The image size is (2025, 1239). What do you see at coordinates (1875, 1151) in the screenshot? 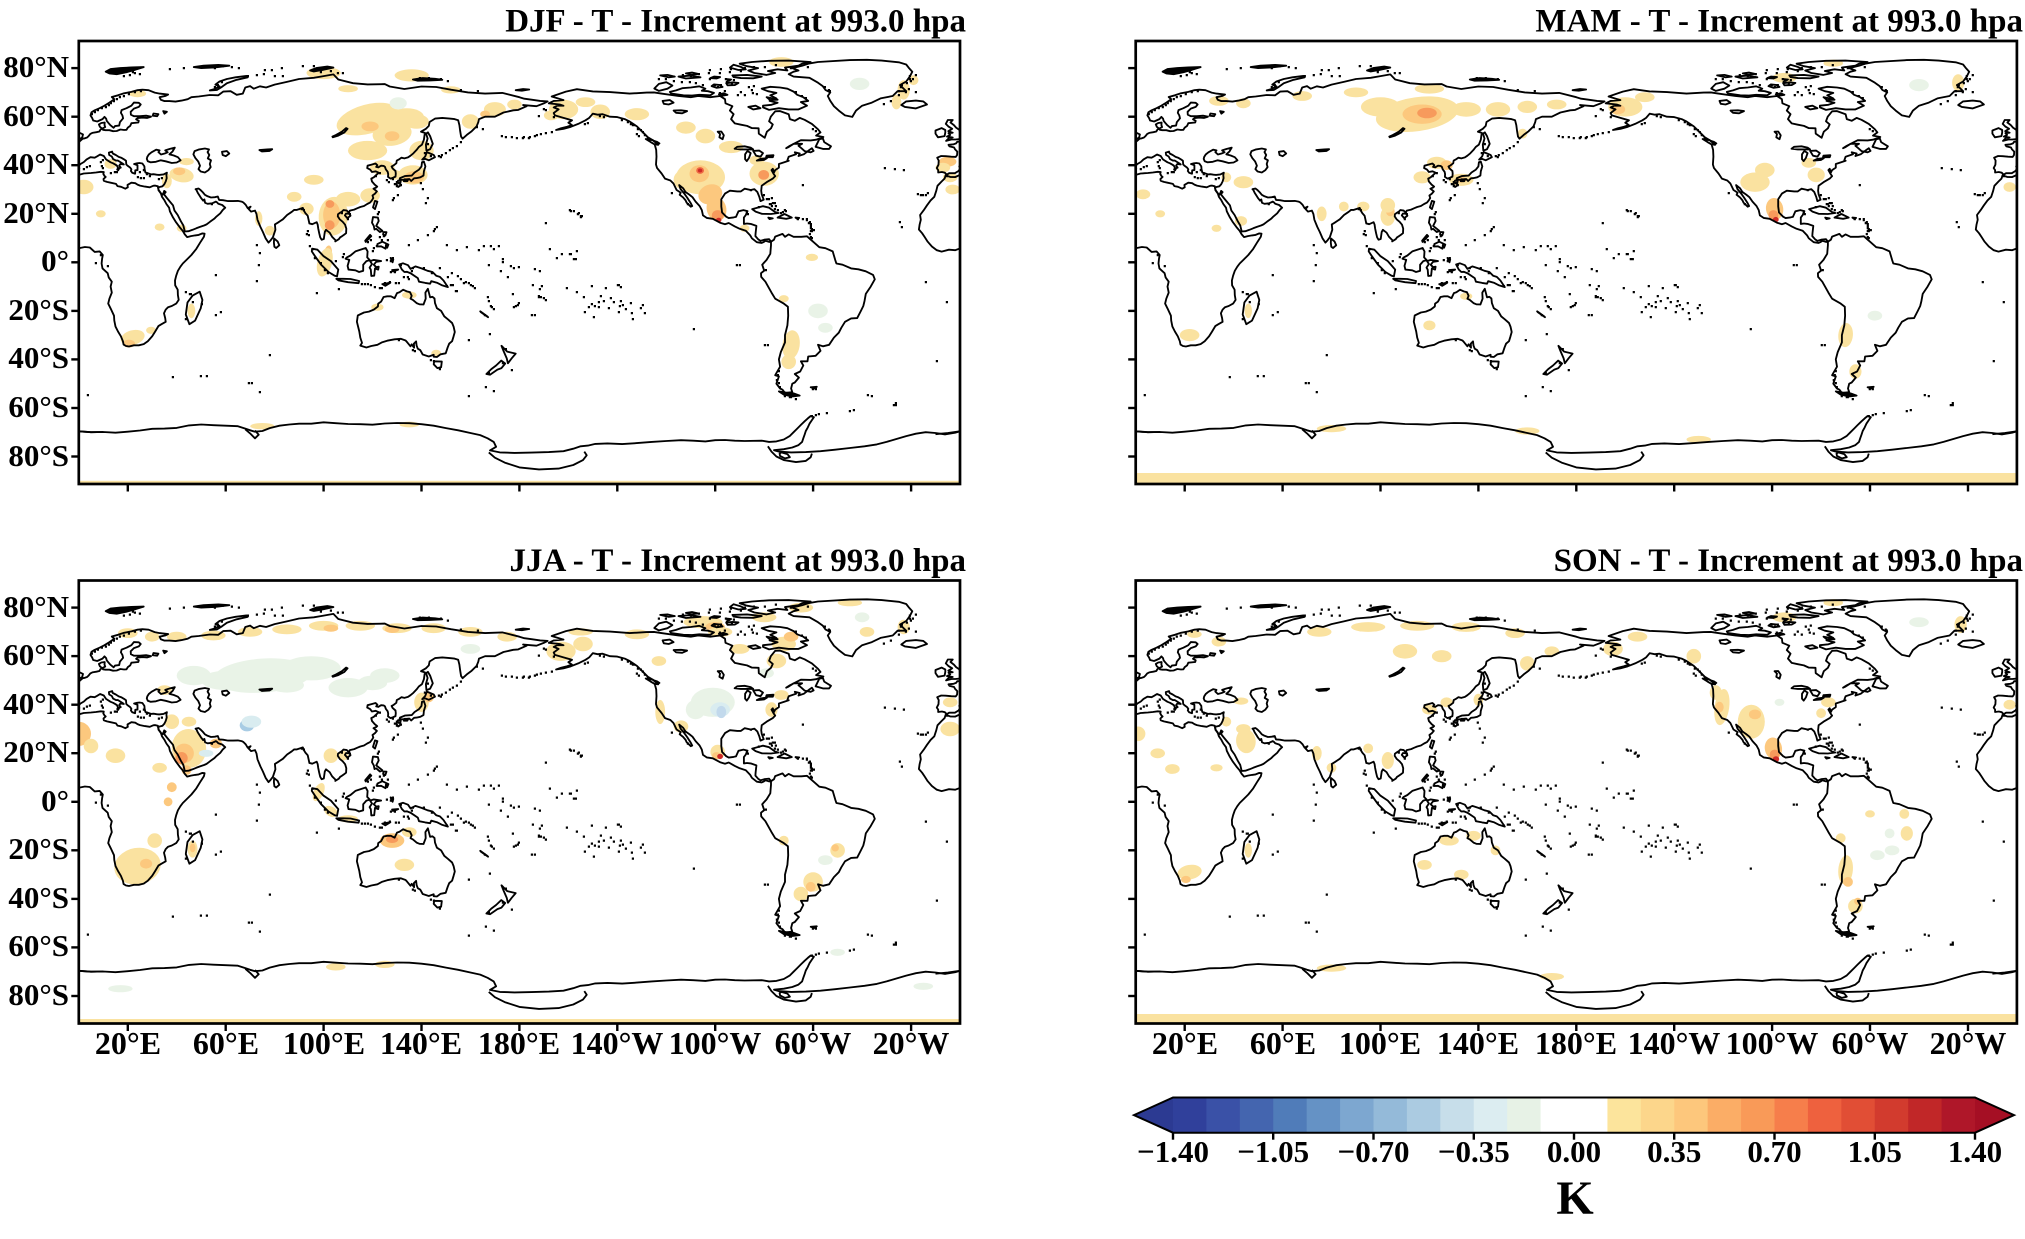
I see `svg-text: 1.05` at bounding box center [1875, 1151].